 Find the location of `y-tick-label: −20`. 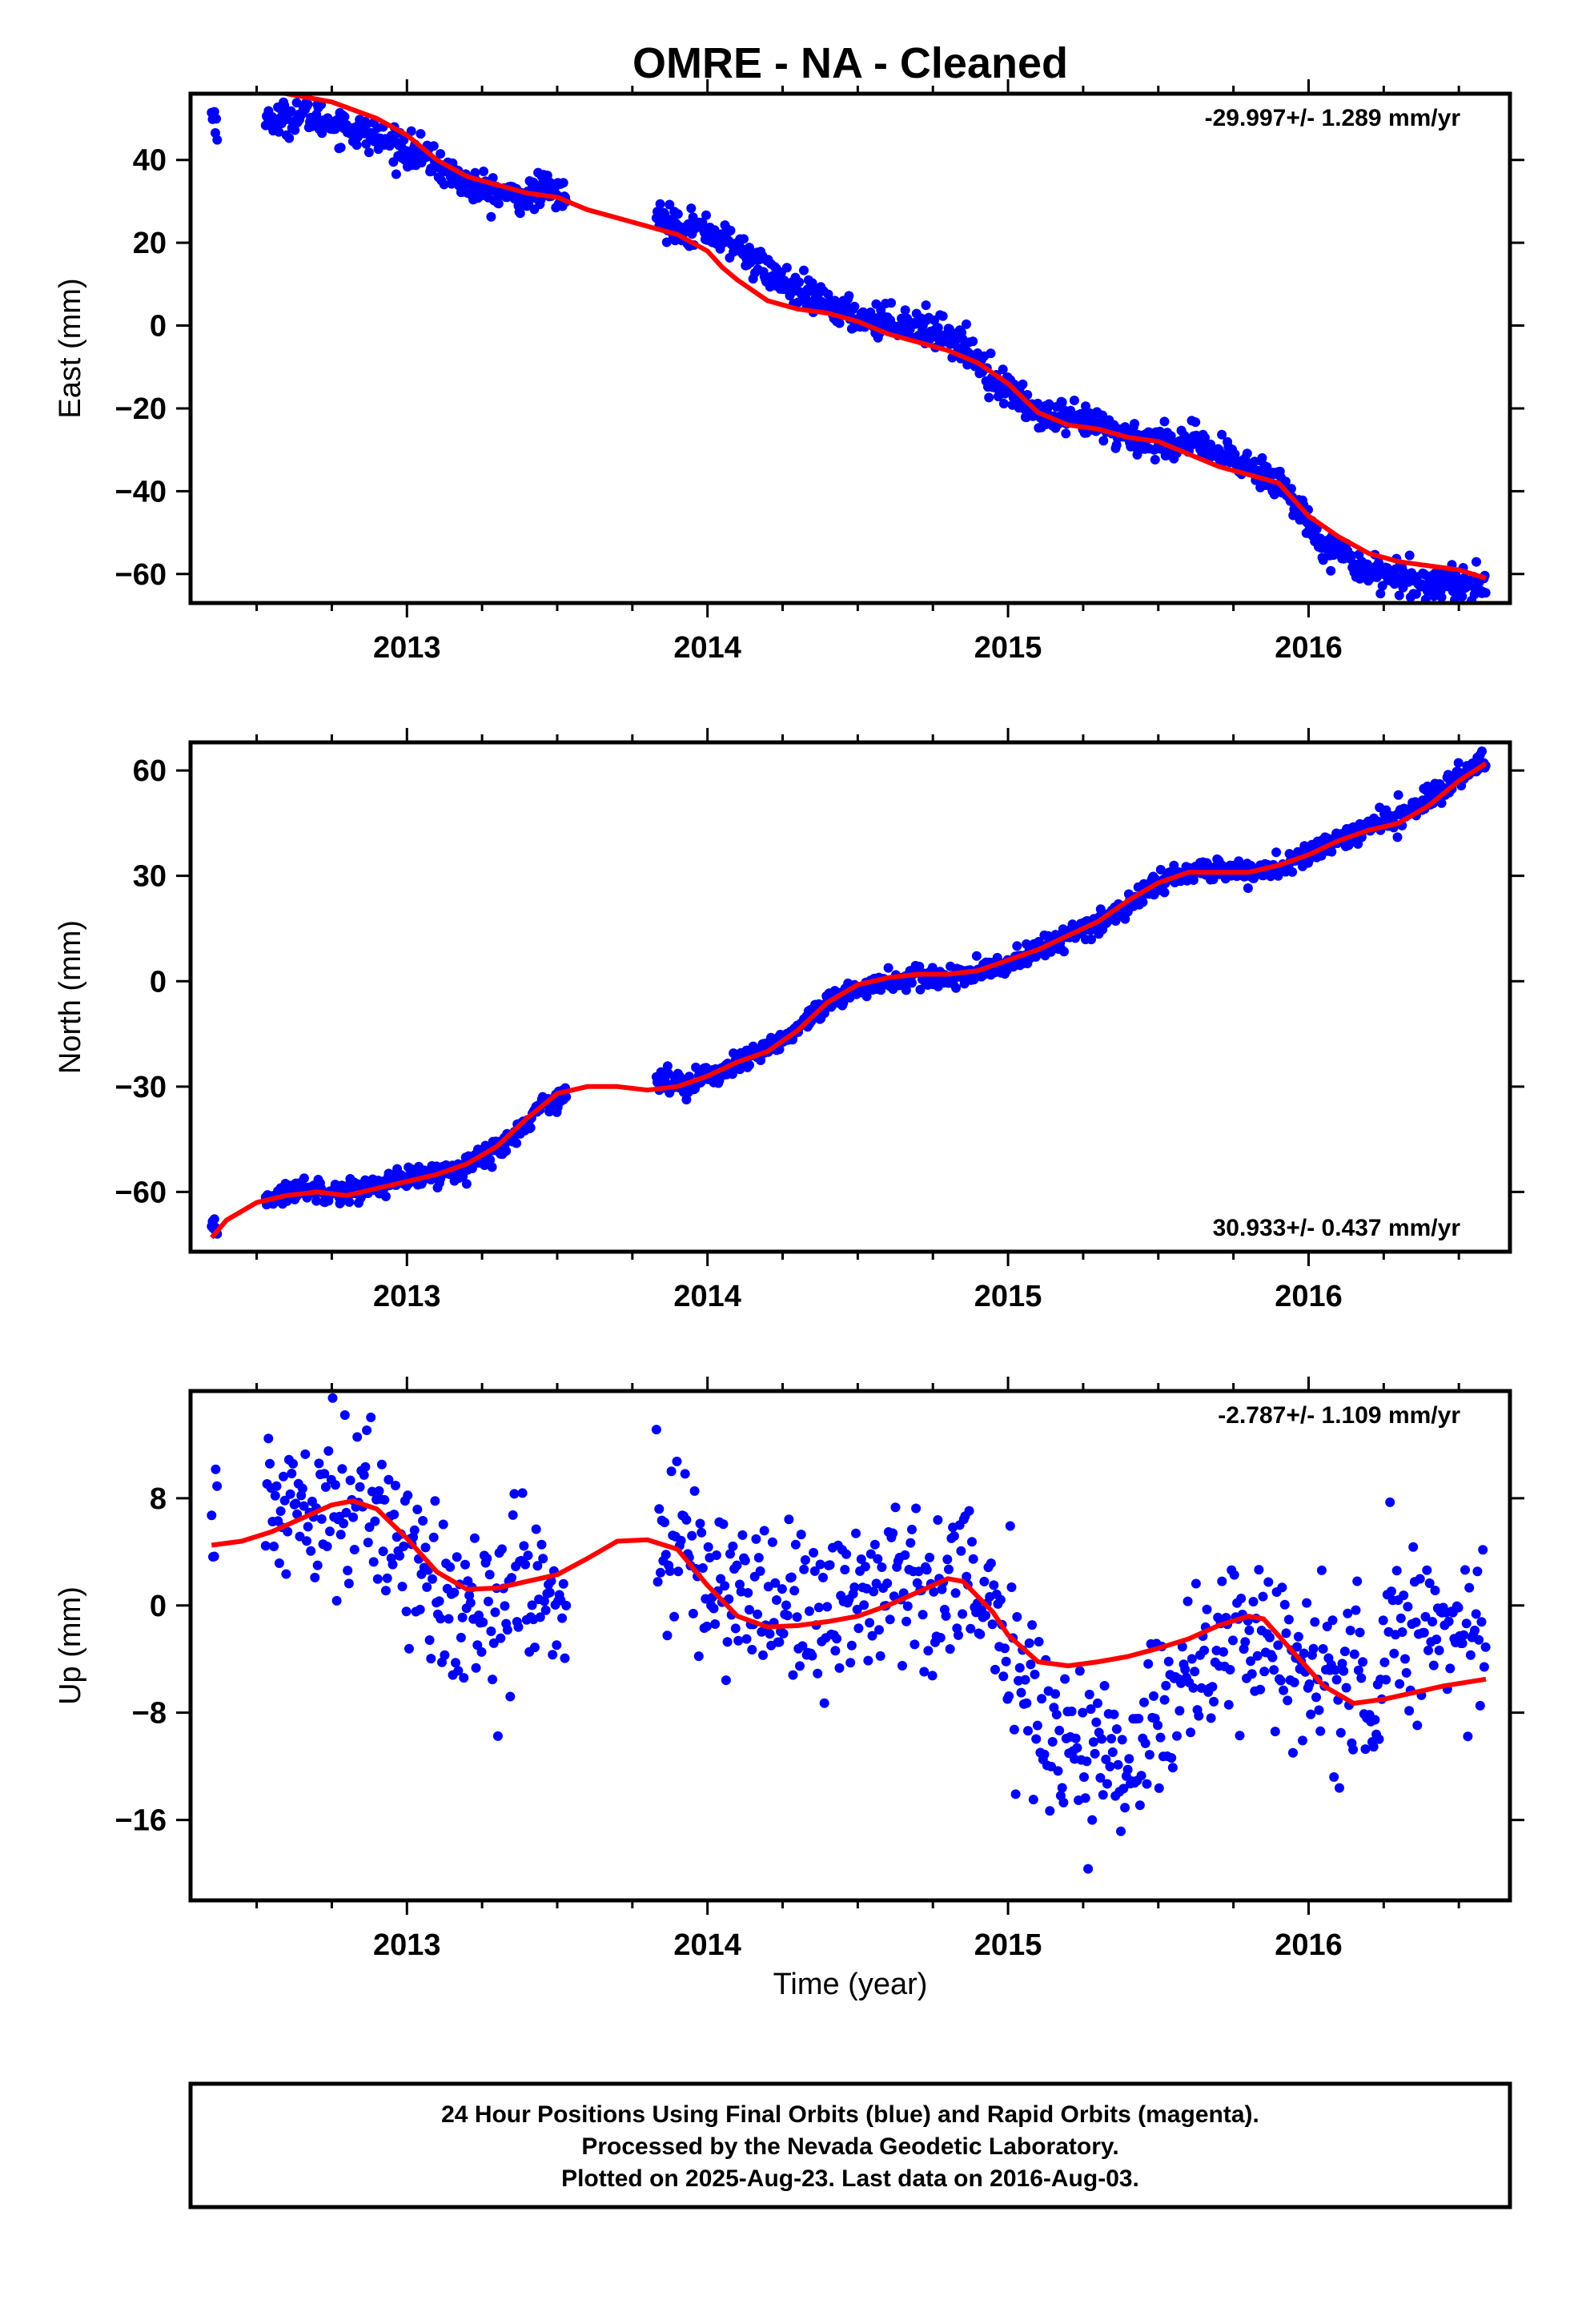

y-tick-label: −20 is located at coordinates (141, 409).